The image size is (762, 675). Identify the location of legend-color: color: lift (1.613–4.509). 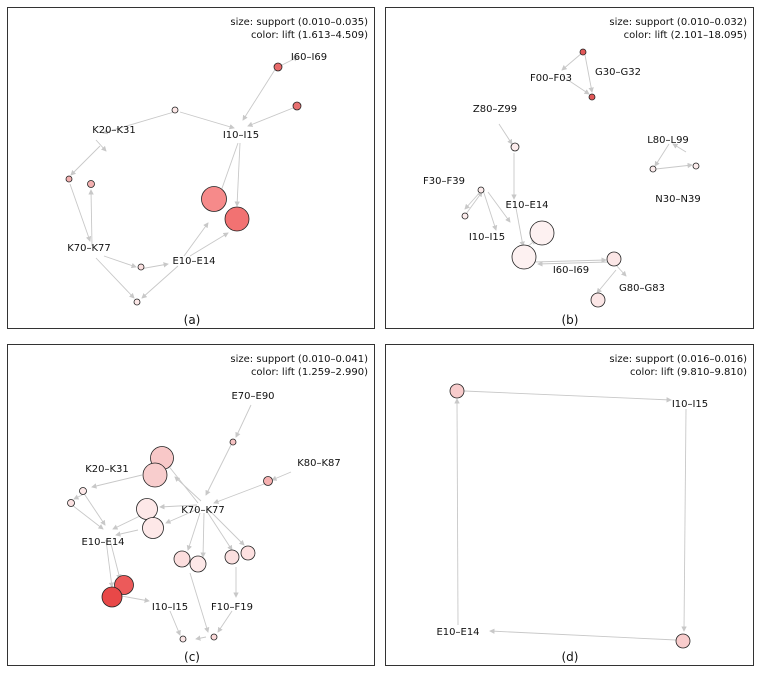
(309, 35).